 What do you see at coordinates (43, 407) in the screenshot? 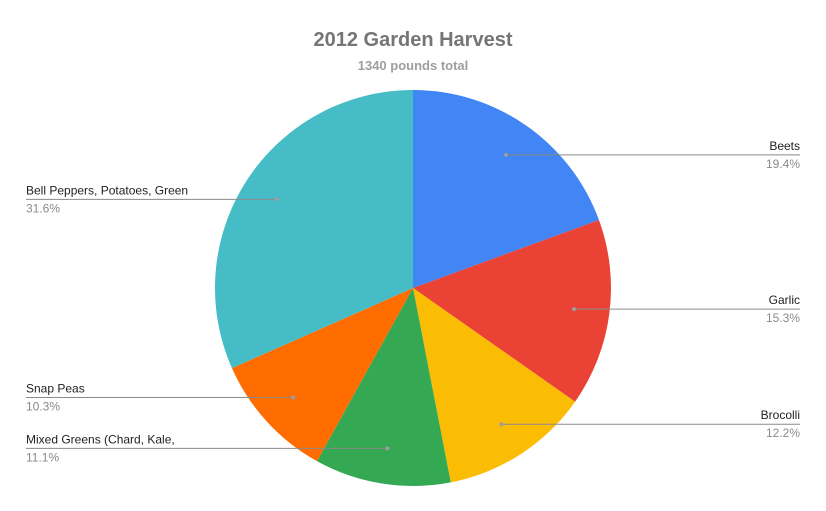
I see `slice-percent-snap-peas: 10.3%` at bounding box center [43, 407].